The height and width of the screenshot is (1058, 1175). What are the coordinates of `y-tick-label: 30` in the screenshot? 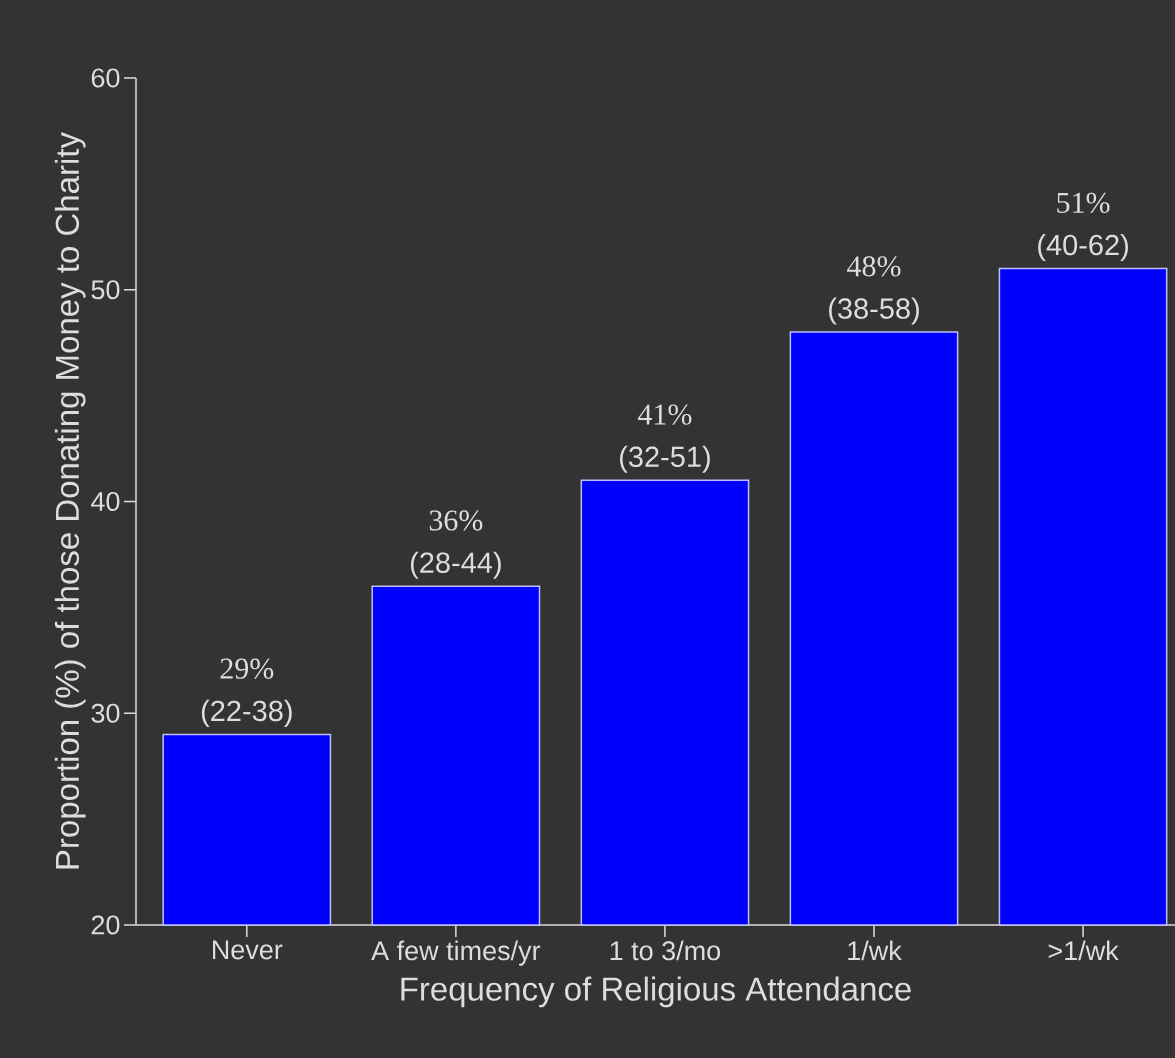 It's located at (105, 713).